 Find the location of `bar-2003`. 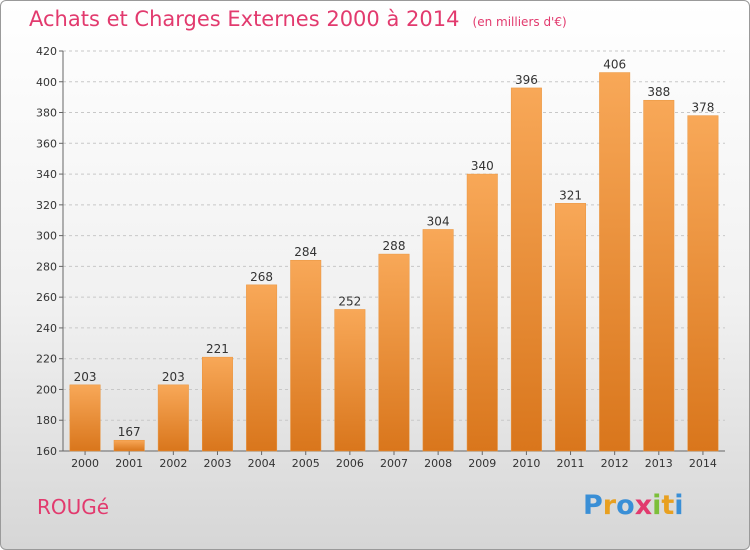

bar-2003 is located at coordinates (217, 404).